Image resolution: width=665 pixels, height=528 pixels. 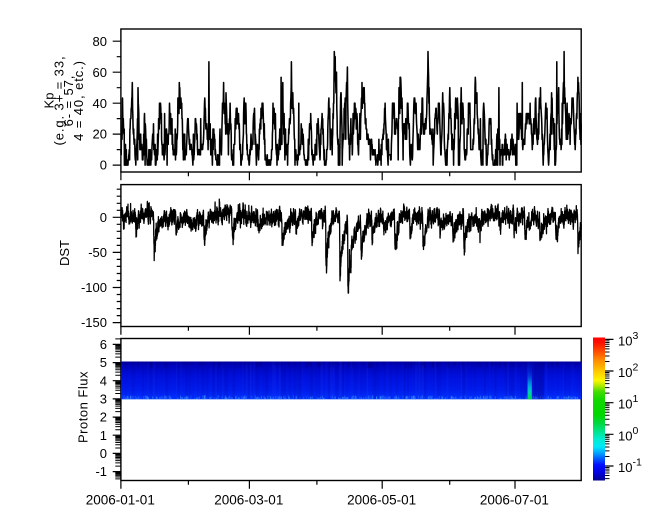 What do you see at coordinates (103, 417) in the screenshot?
I see `svg-text: 2` at bounding box center [103, 417].